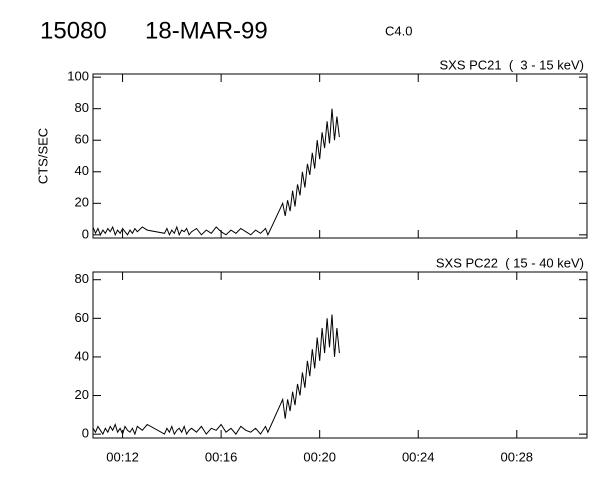 This screenshot has width=600, height=480. I want to click on event-id: 15080, so click(73, 30).